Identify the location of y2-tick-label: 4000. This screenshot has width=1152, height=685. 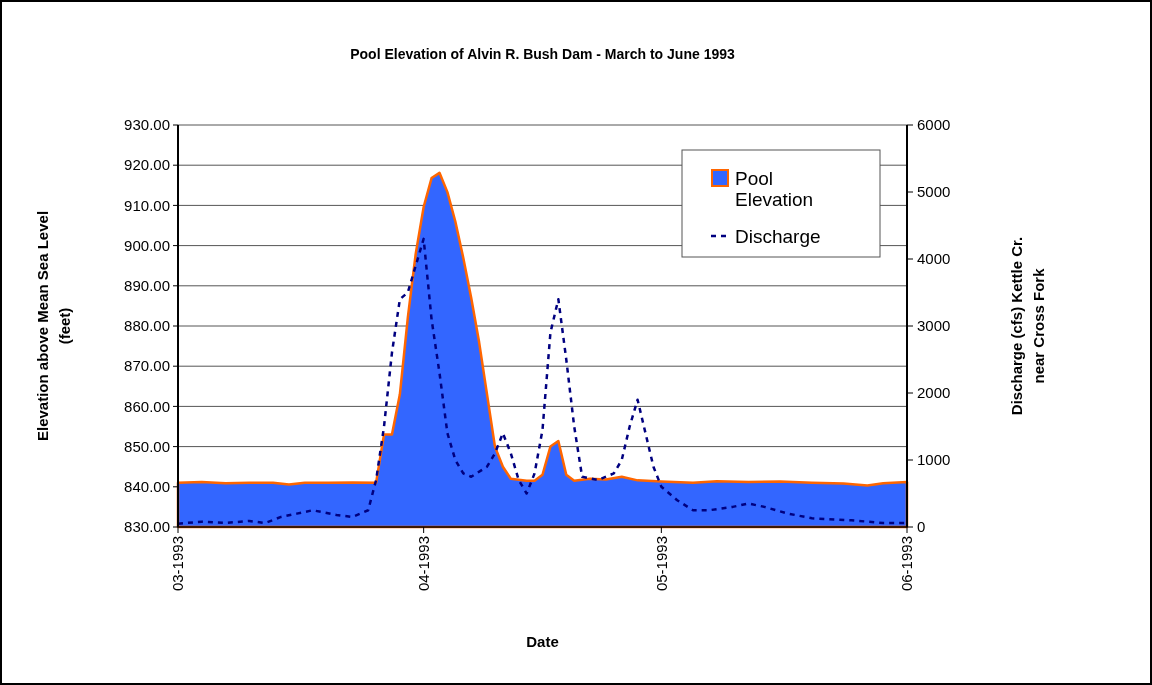
(934, 259).